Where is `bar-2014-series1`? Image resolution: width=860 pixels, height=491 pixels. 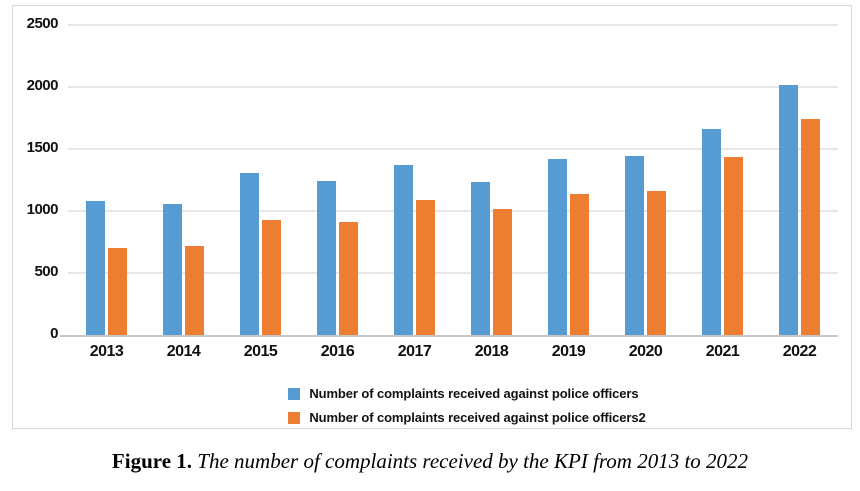
bar-2014-series1 is located at coordinates (172, 269).